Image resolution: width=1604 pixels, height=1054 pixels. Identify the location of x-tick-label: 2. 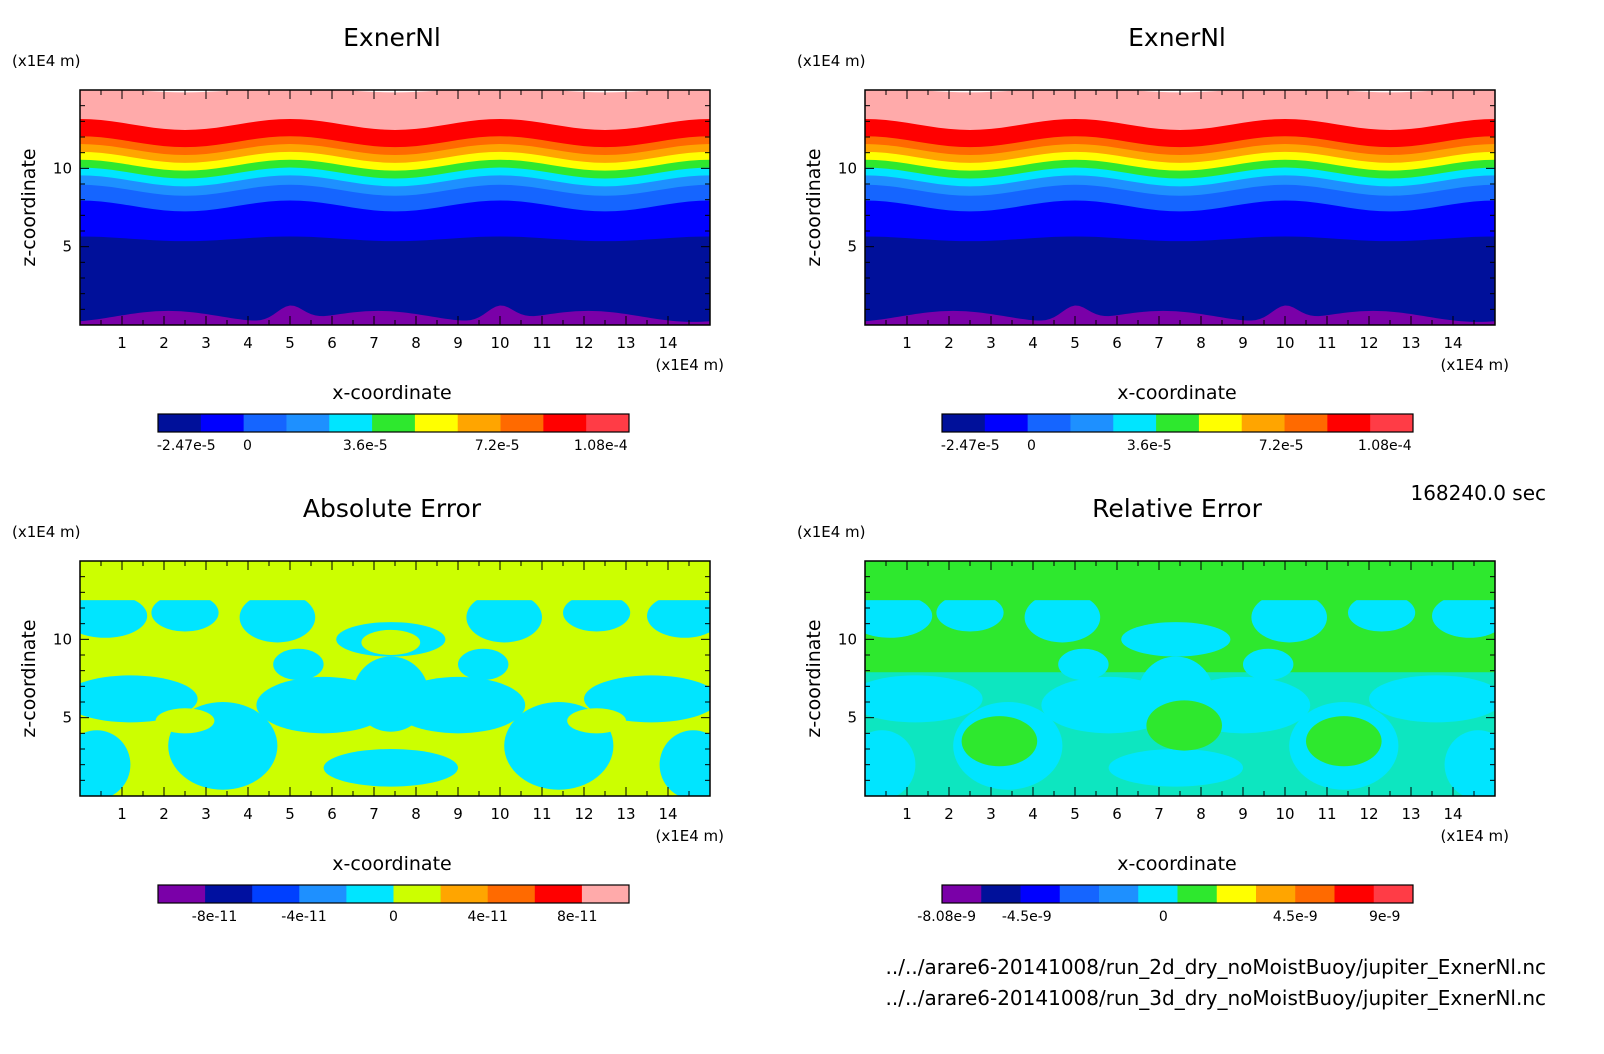
(164, 814).